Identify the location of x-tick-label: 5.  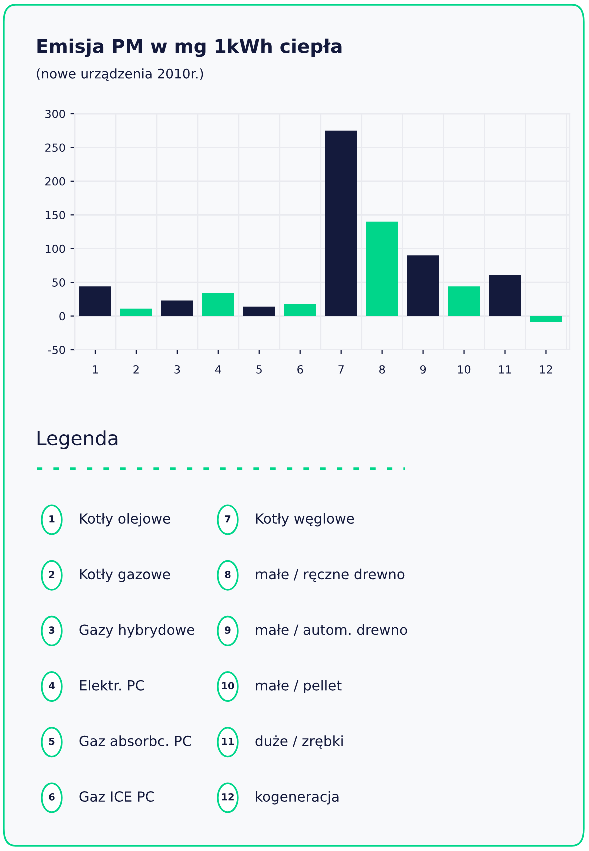
(259, 370).